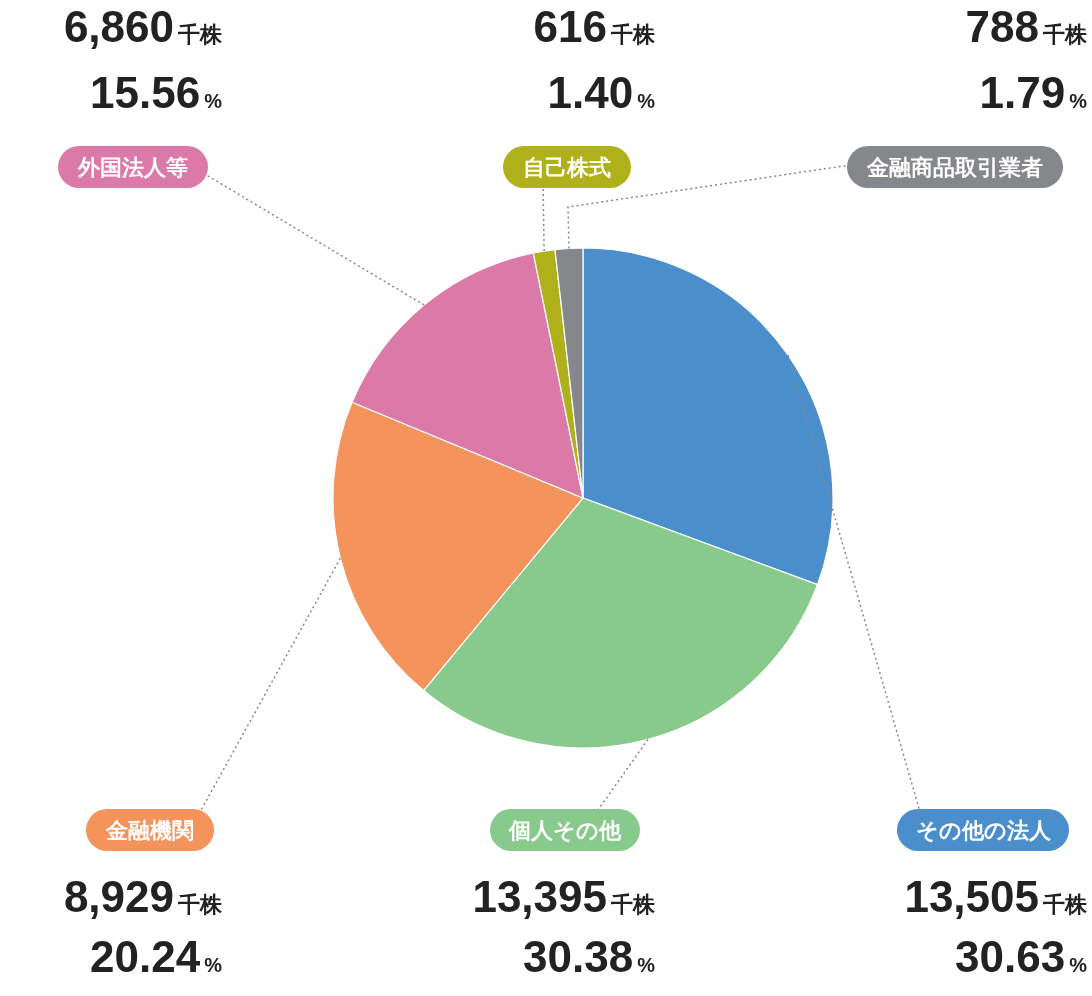  I want to click on slice-label: 外国法人等, so click(132, 167).